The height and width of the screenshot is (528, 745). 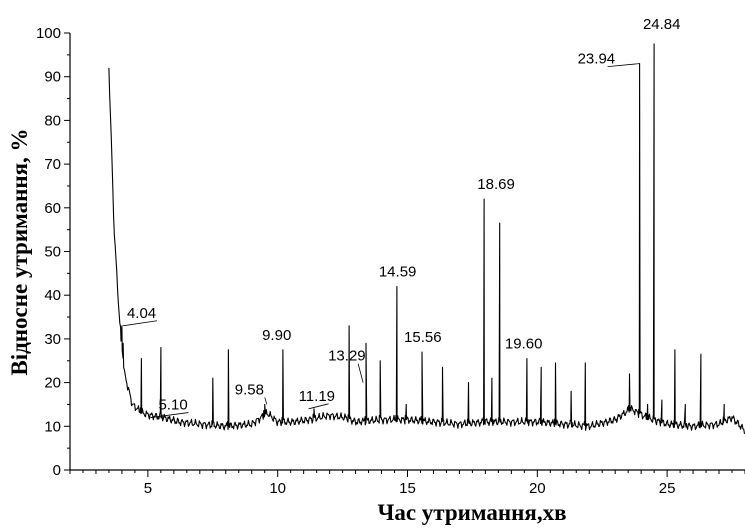 I want to click on peak-label: 15.56, so click(x=423, y=337).